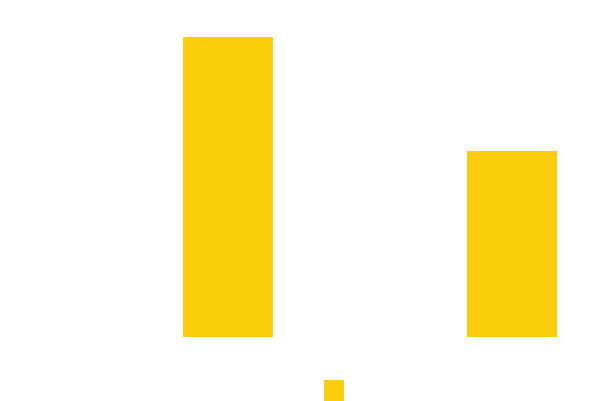 The image size is (600, 401). I want to click on legend-swatch, so click(334, 390).